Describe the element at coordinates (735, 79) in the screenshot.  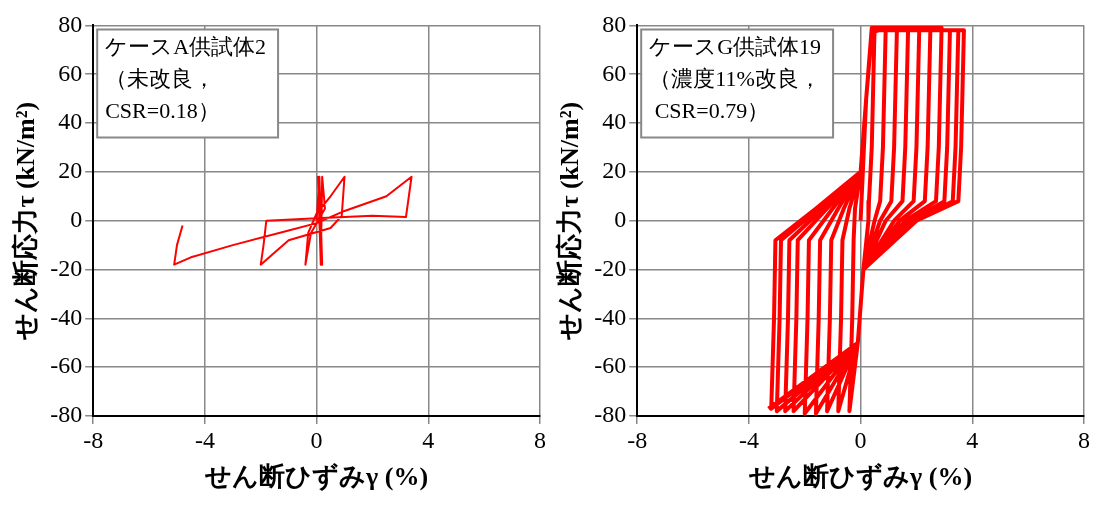
I see `annotation: ケースG供試体19 （濃度11%改良， CSR=0.79）` at that location.